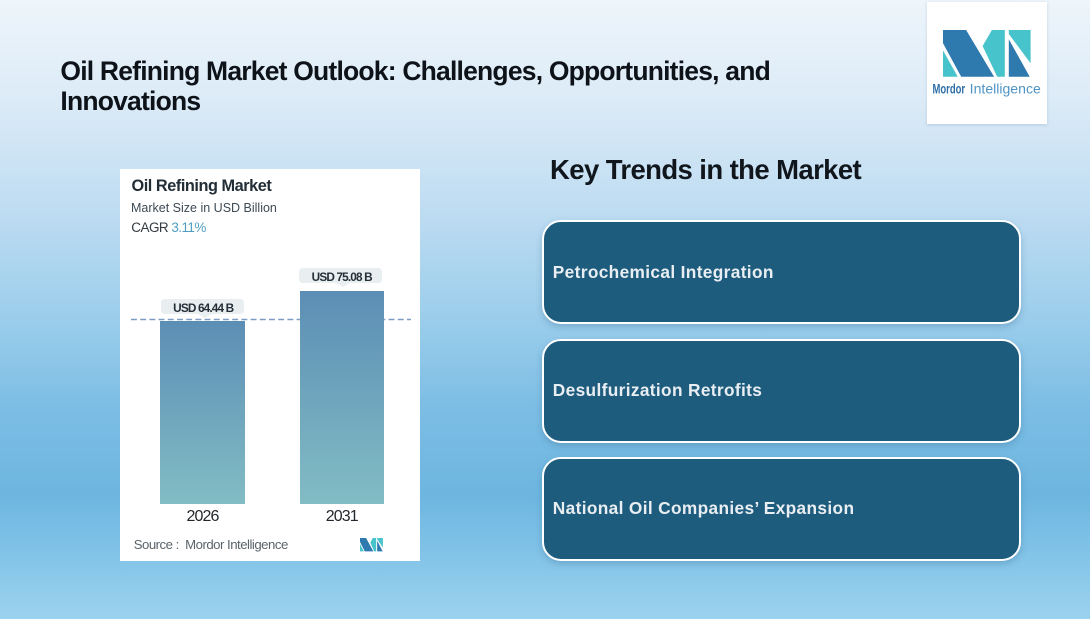 The height and width of the screenshot is (619, 1090). What do you see at coordinates (1005, 88) in the screenshot?
I see `svg-text: Intelligence` at bounding box center [1005, 88].